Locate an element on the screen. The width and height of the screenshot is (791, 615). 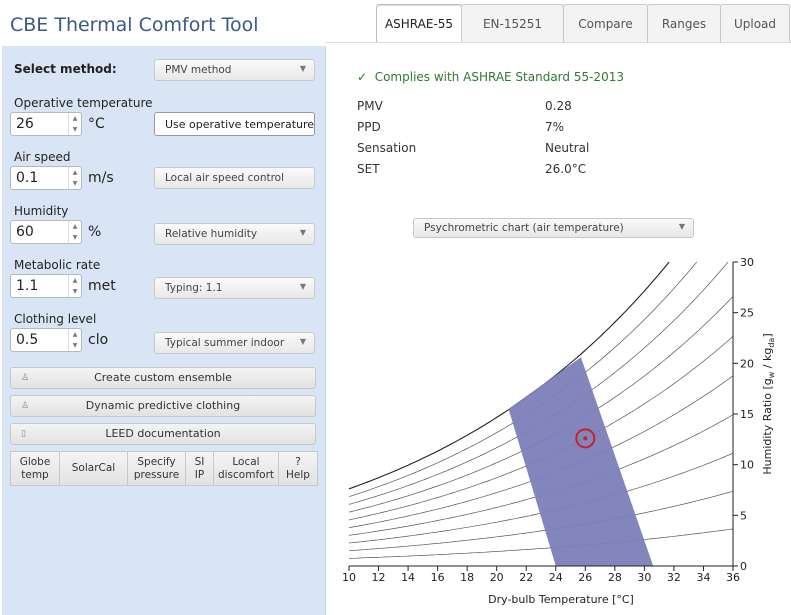
globe-temp-button: Globe temp is located at coordinates (35, 468).